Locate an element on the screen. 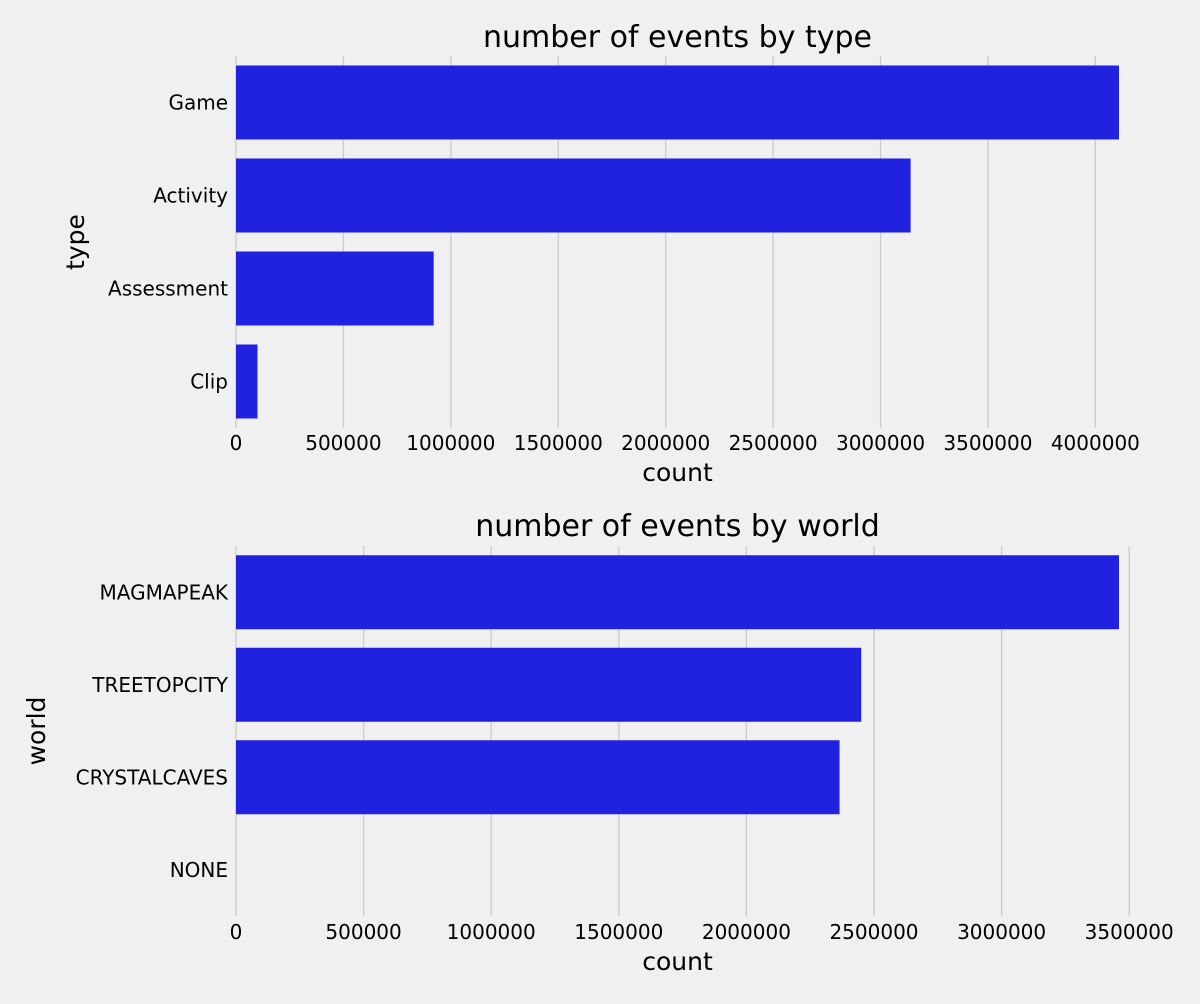 Image resolution: width=1200 pixels, height=1004 pixels. y-tick-label: Activity is located at coordinates (190, 196).